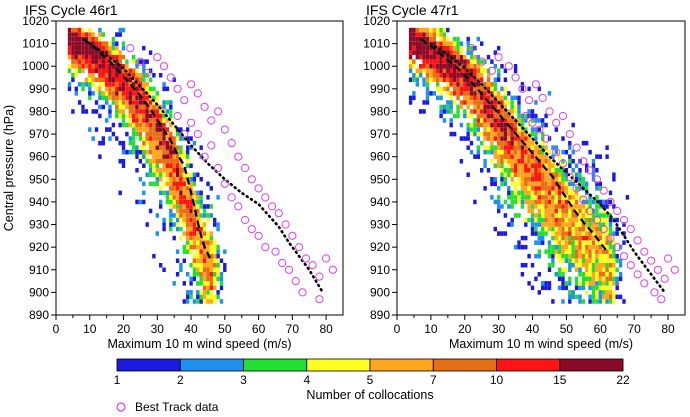 Image resolution: width=690 pixels, height=417 pixels. I want to click on colorbar-segment, so click(401, 365).